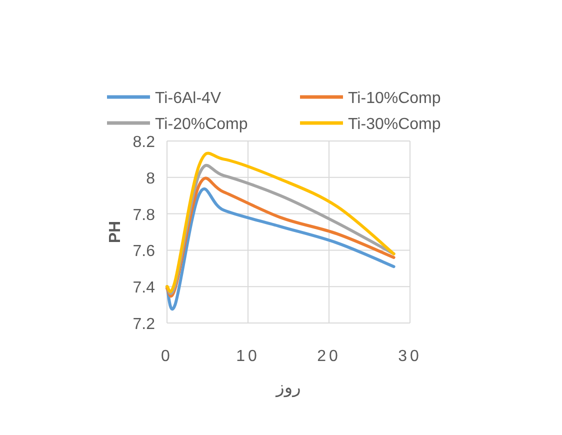 The image size is (562, 435). Describe the element at coordinates (144, 215) in the screenshot. I see `y-tick-label: 7.8` at that location.